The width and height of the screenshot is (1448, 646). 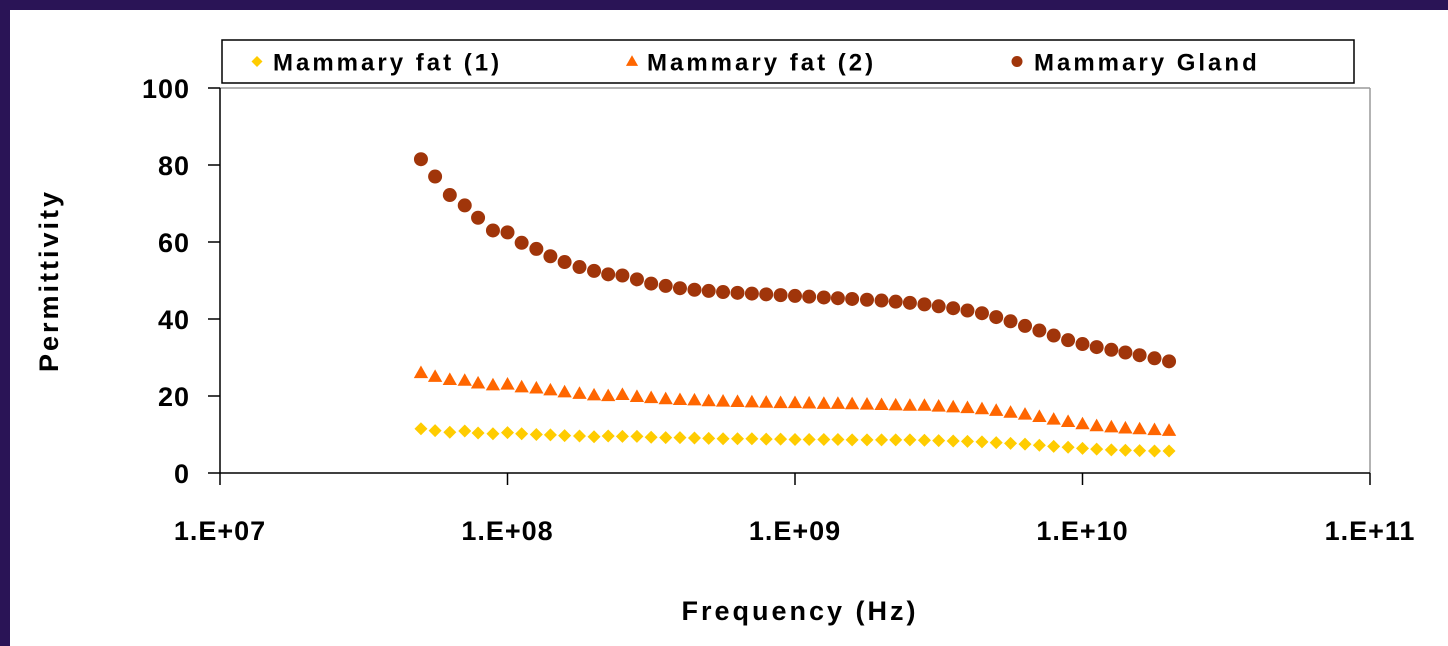 I want to click on y-tick-label: 60, so click(x=174, y=243).